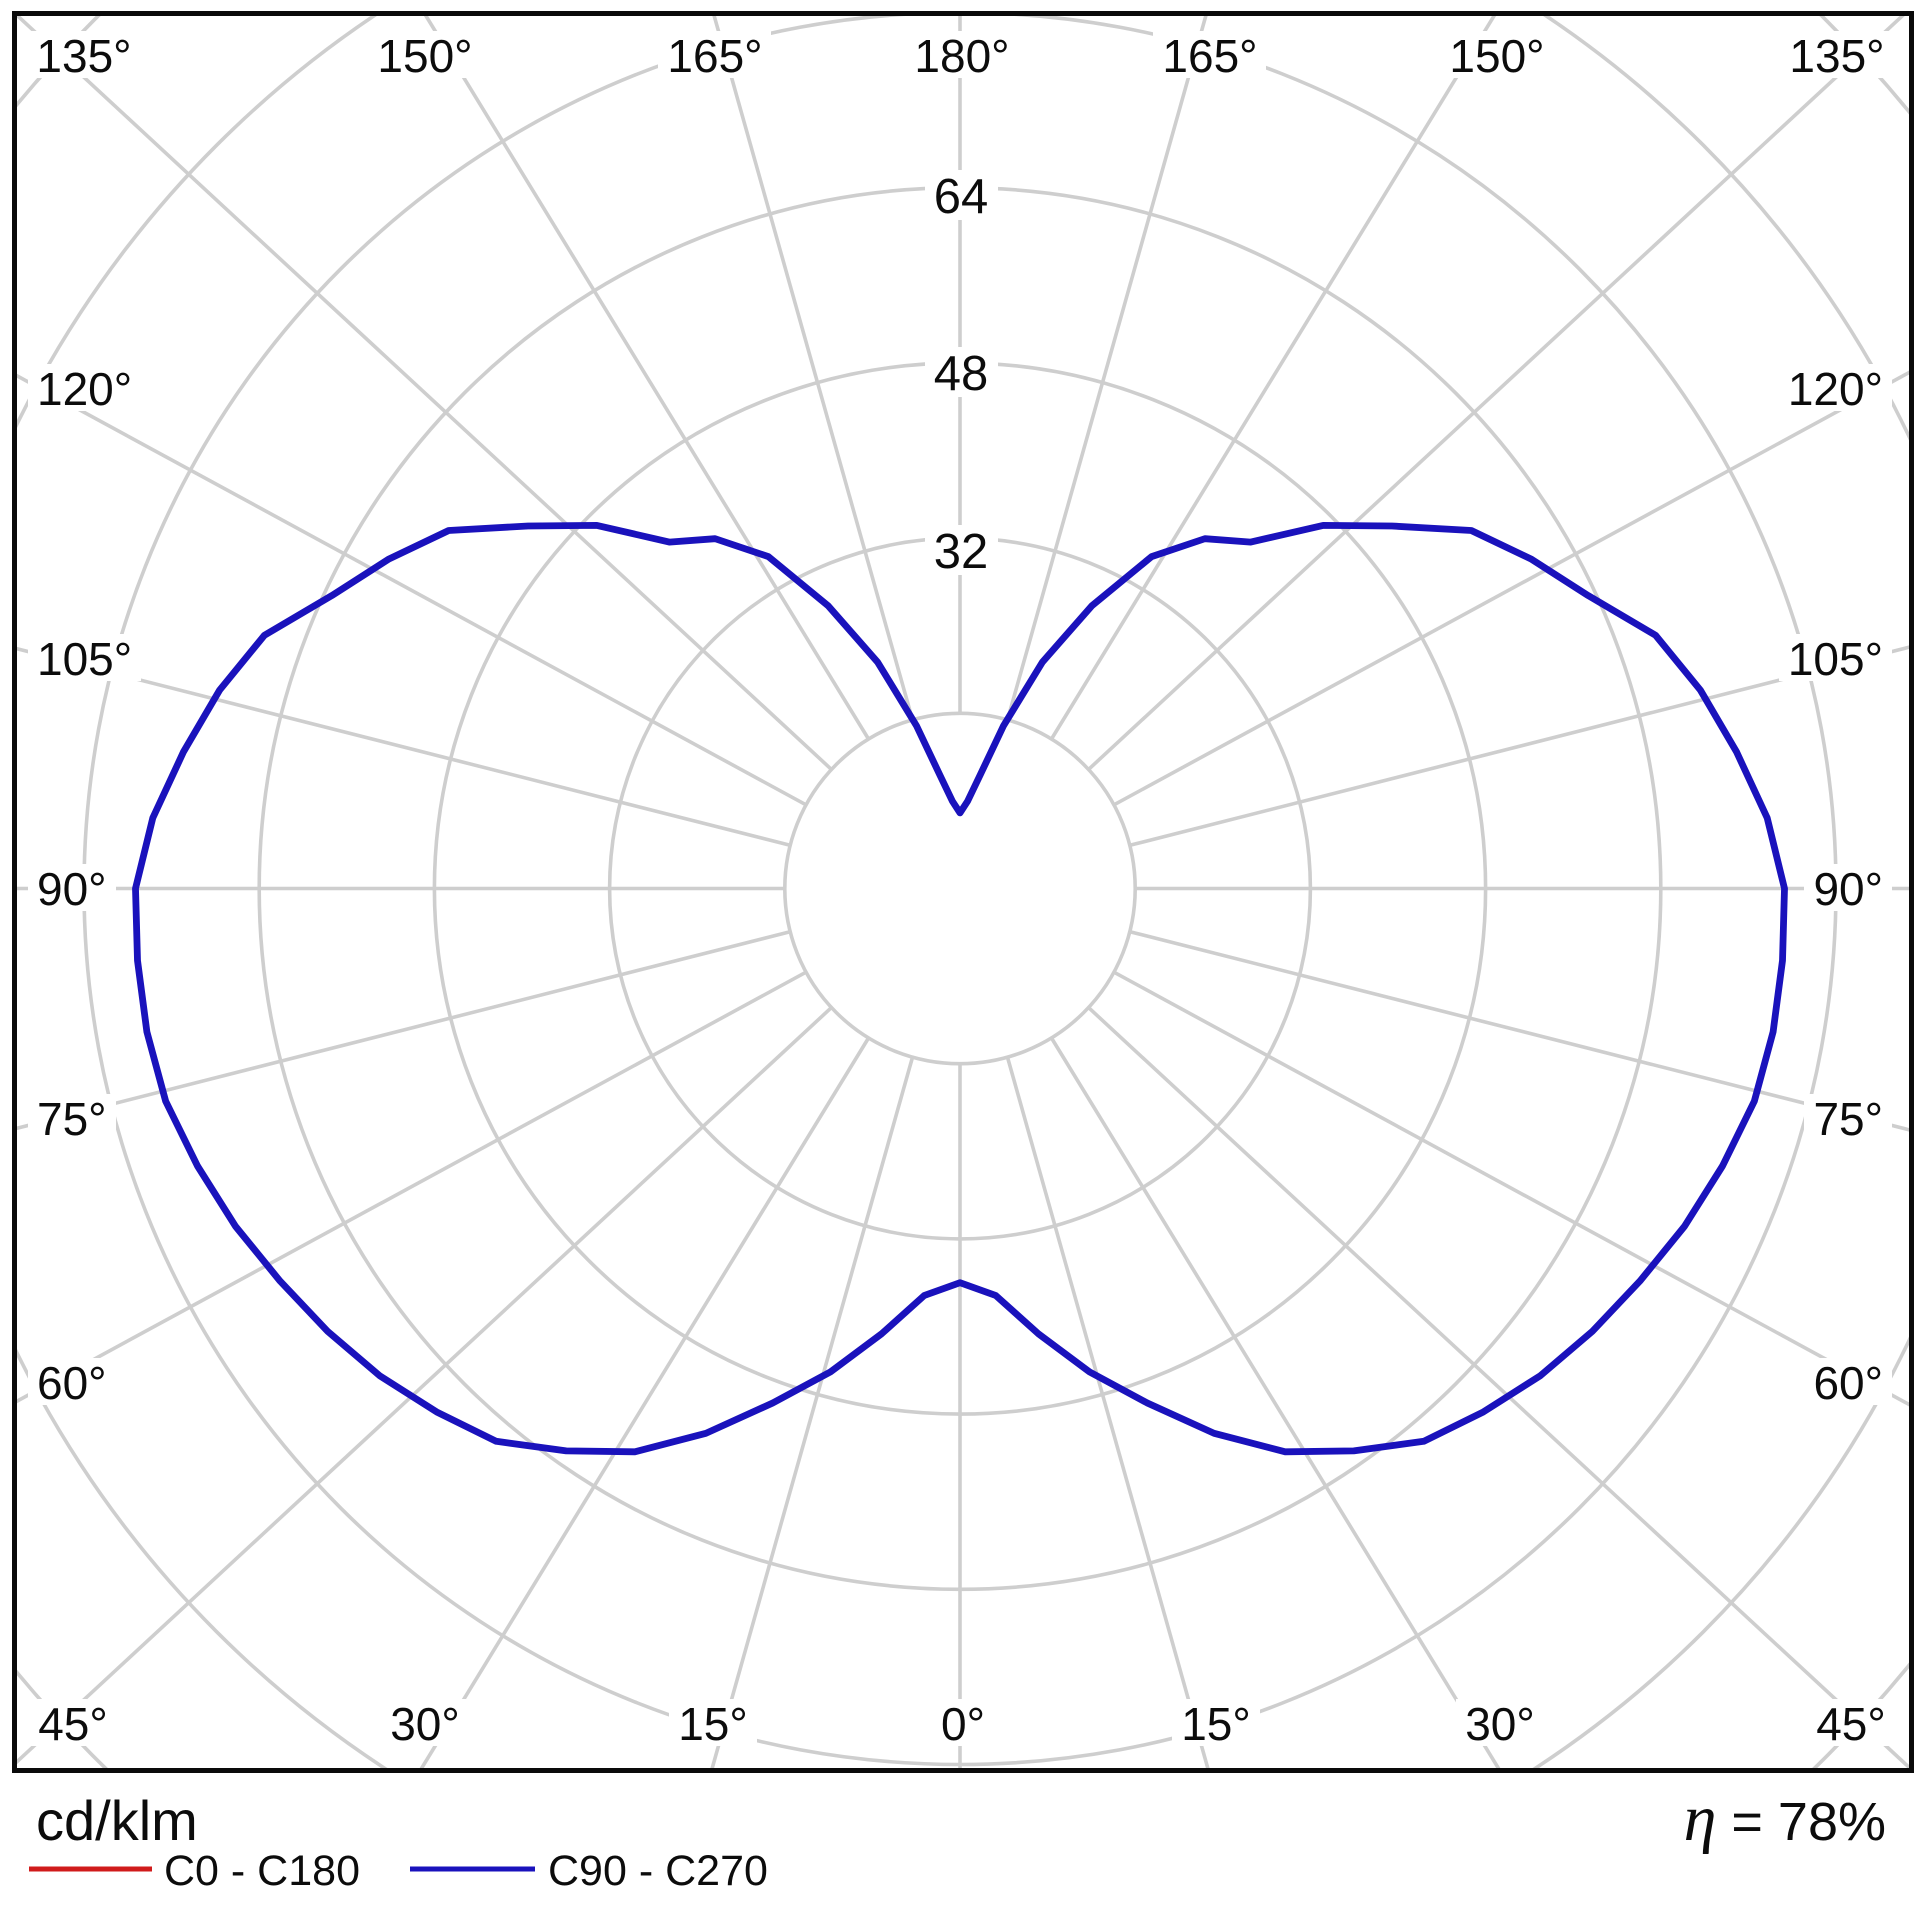  Describe the element at coordinates (658, 1871) in the screenshot. I see `svg-text: C90 - C270` at that location.